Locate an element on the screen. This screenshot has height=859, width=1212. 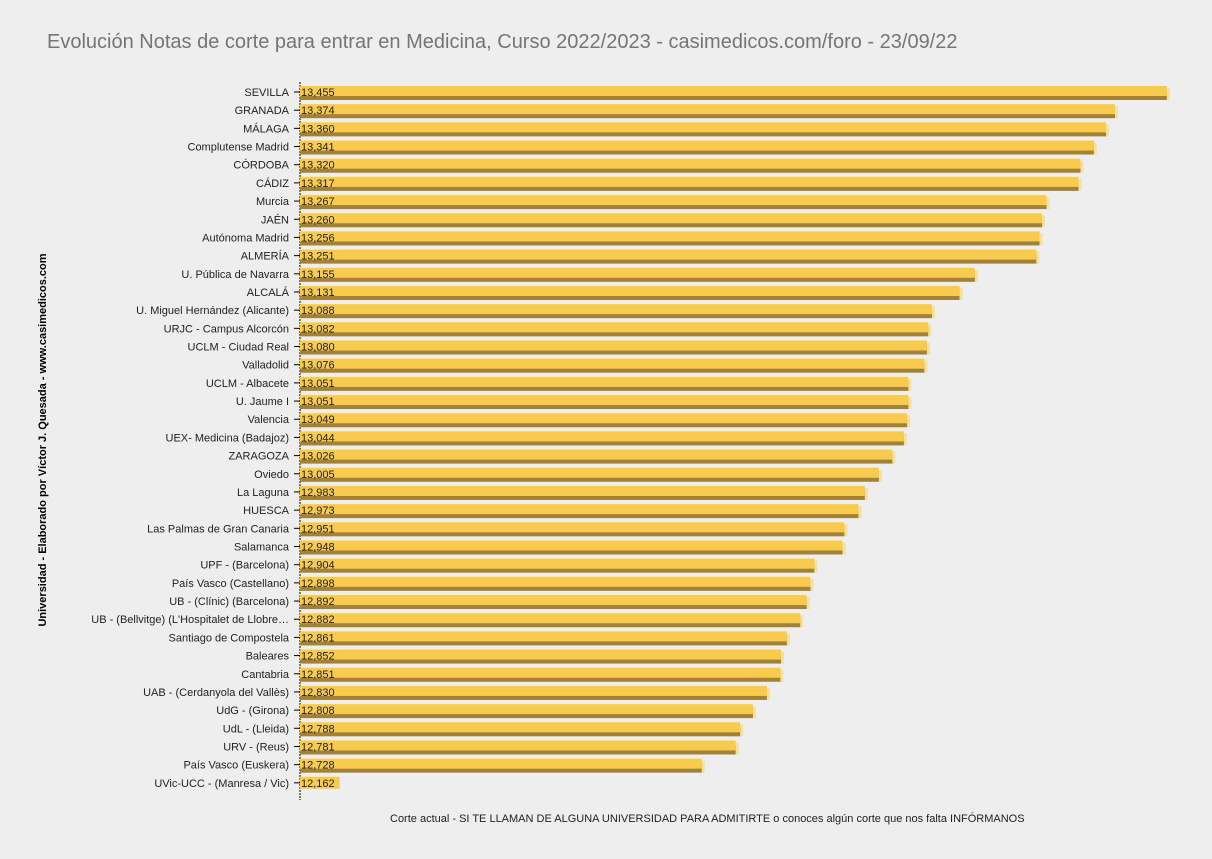
data-label: 13,088 is located at coordinates (318, 311).